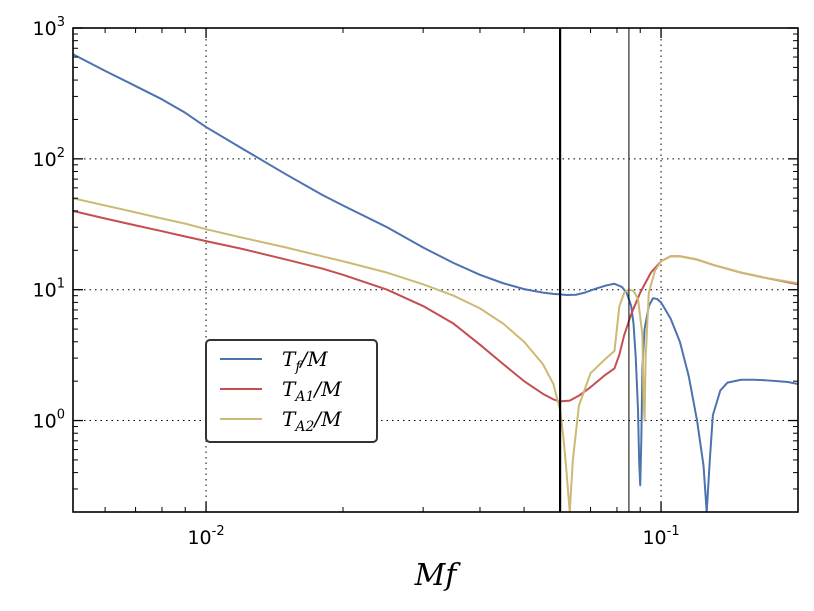  I want to click on legend-label-2: TA1/M, so click(312, 391).